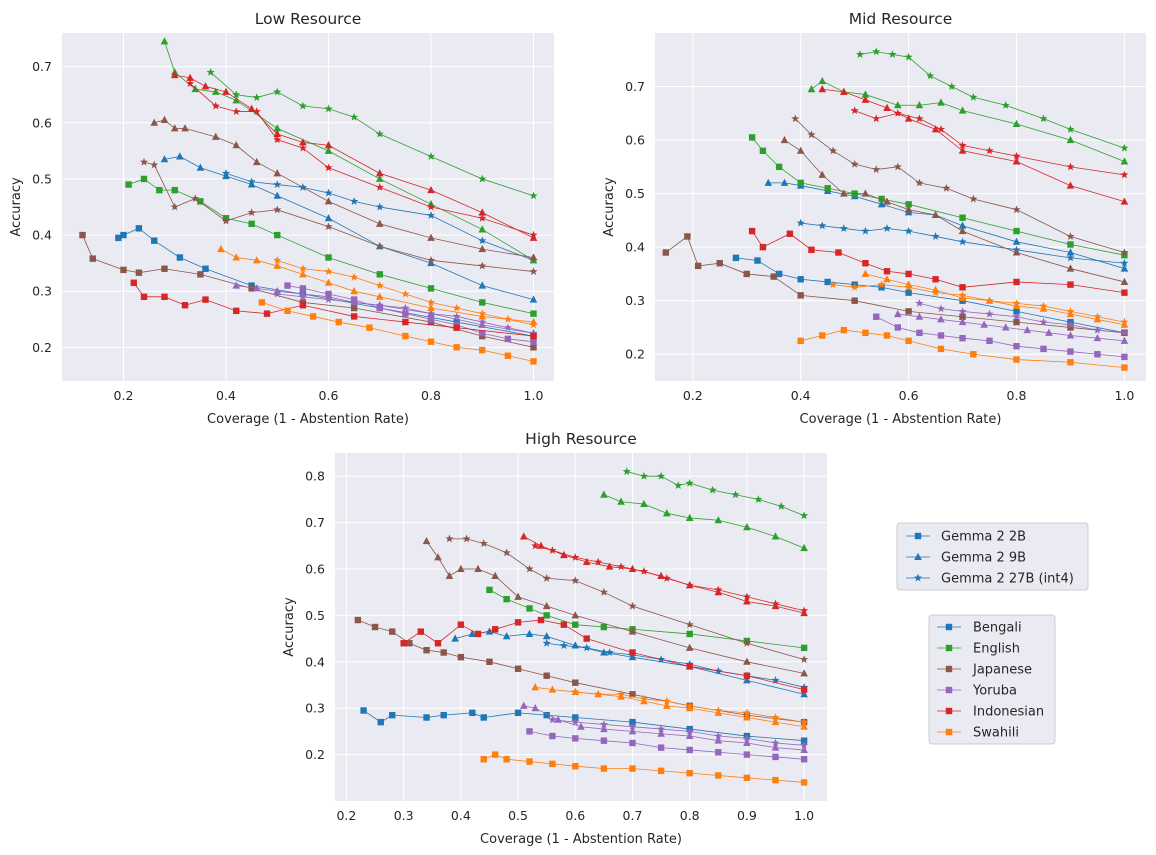 This screenshot has height=855, width=1156. What do you see at coordinates (581, 439) in the screenshot?
I see `chart-title: High Resource` at bounding box center [581, 439].